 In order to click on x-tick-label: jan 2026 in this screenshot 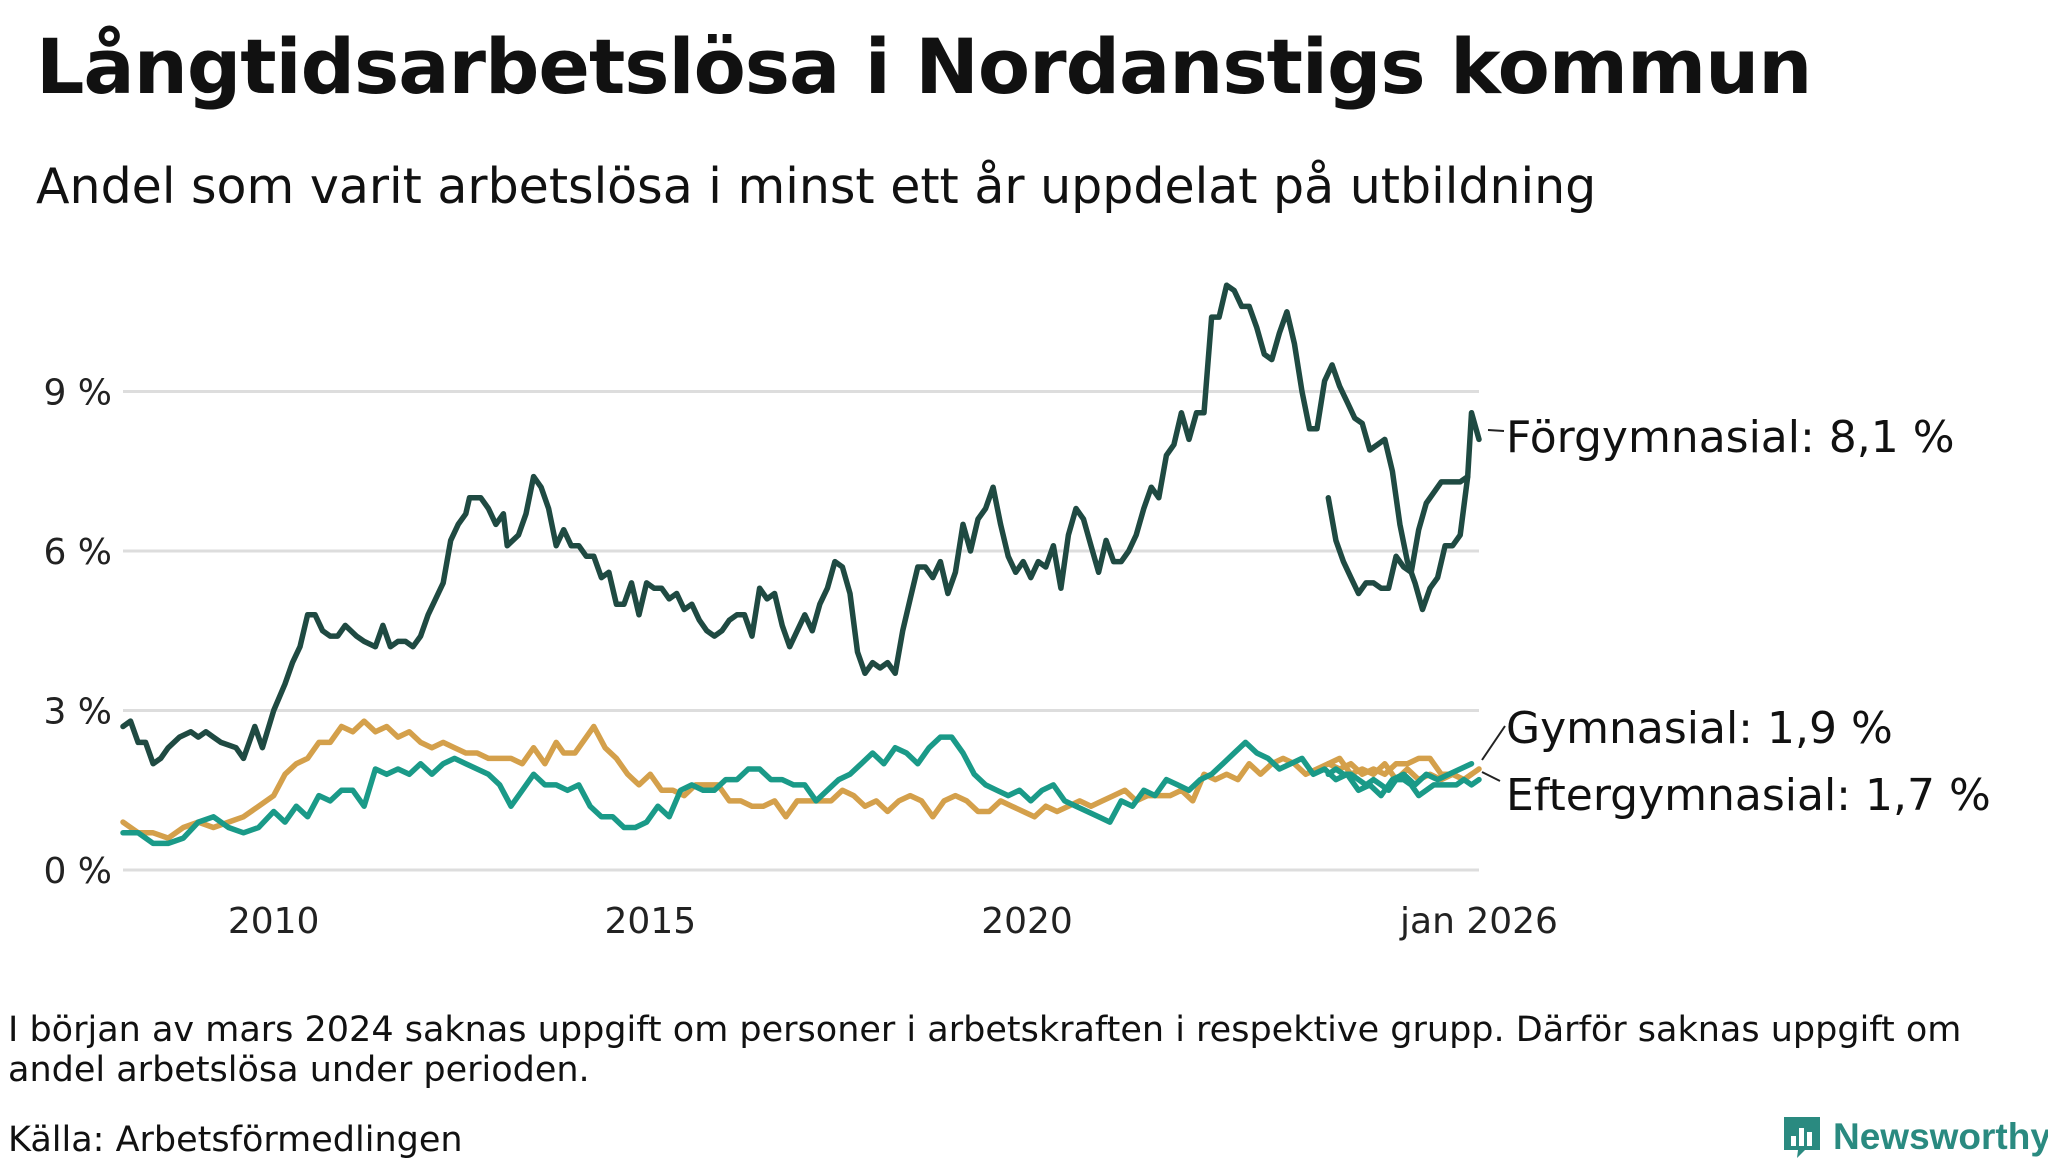, I will do `click(1478, 921)`.